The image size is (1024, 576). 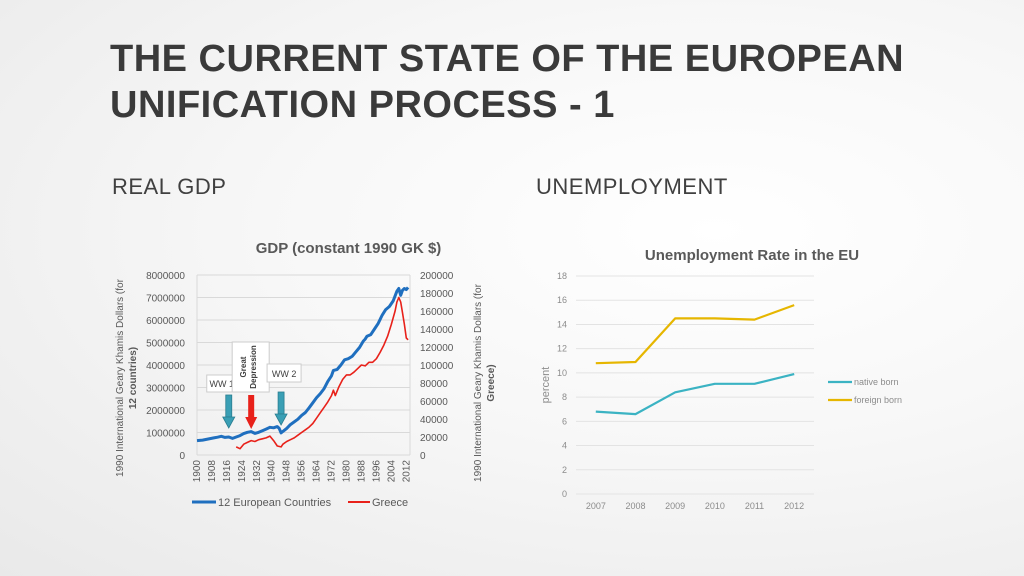 I want to click on ww2-label: WW 2, so click(x=284, y=374).